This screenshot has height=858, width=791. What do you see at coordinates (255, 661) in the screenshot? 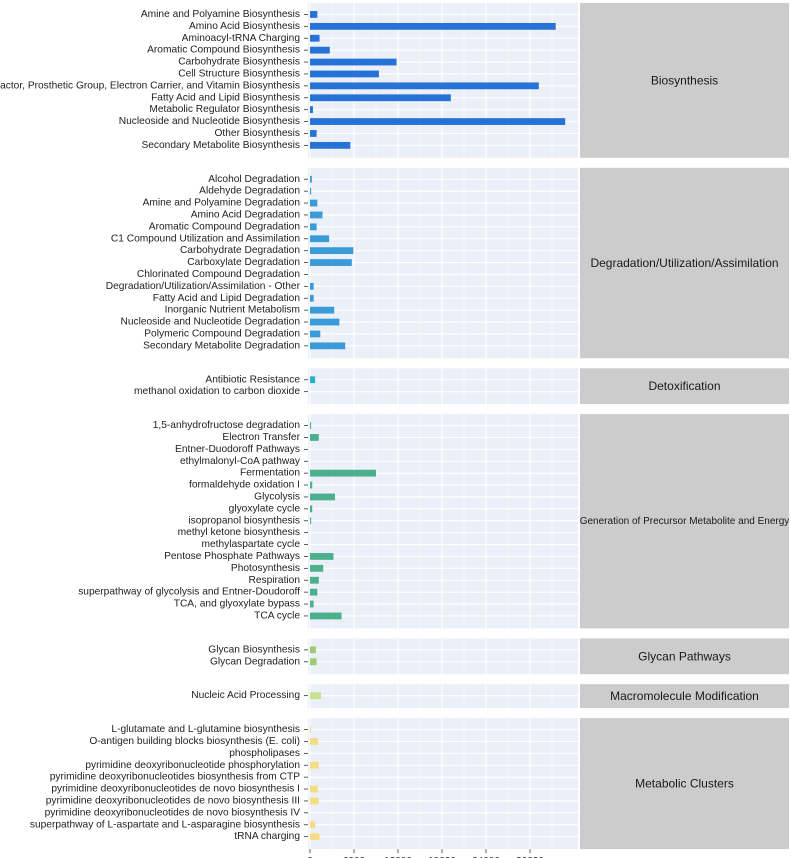
I see `category-label: Glycan Degradation` at bounding box center [255, 661].